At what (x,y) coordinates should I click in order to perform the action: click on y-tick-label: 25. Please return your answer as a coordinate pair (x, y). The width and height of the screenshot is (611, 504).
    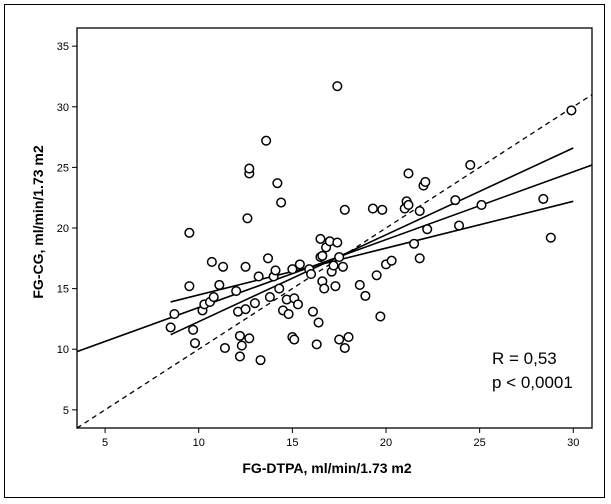
    Looking at the image, I should click on (63, 168).